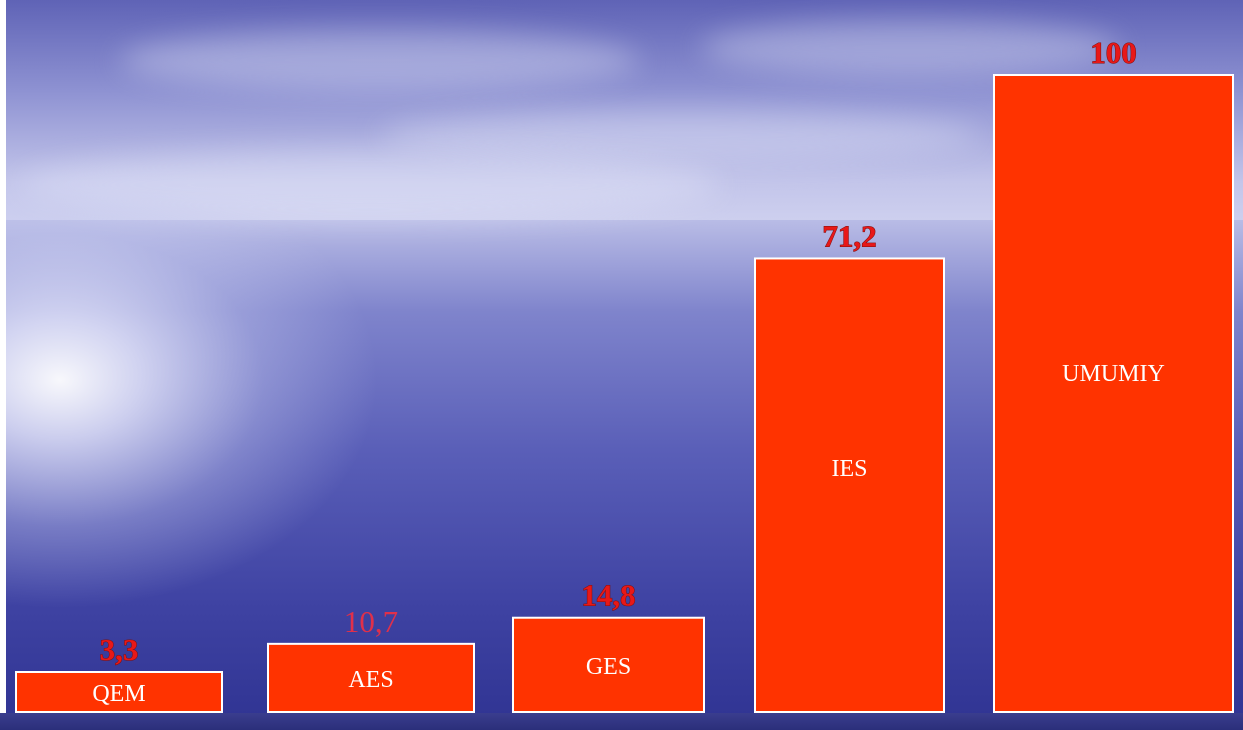 This screenshot has width=1243, height=730. I want to click on bar-value-label: 100, so click(1113, 52).